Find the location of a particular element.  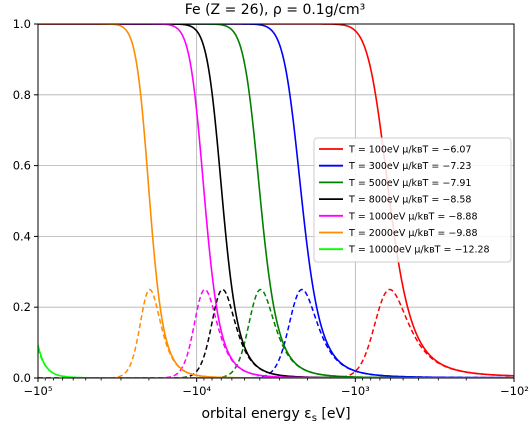

x-tick-label: −10⁵ is located at coordinates (38, 391).